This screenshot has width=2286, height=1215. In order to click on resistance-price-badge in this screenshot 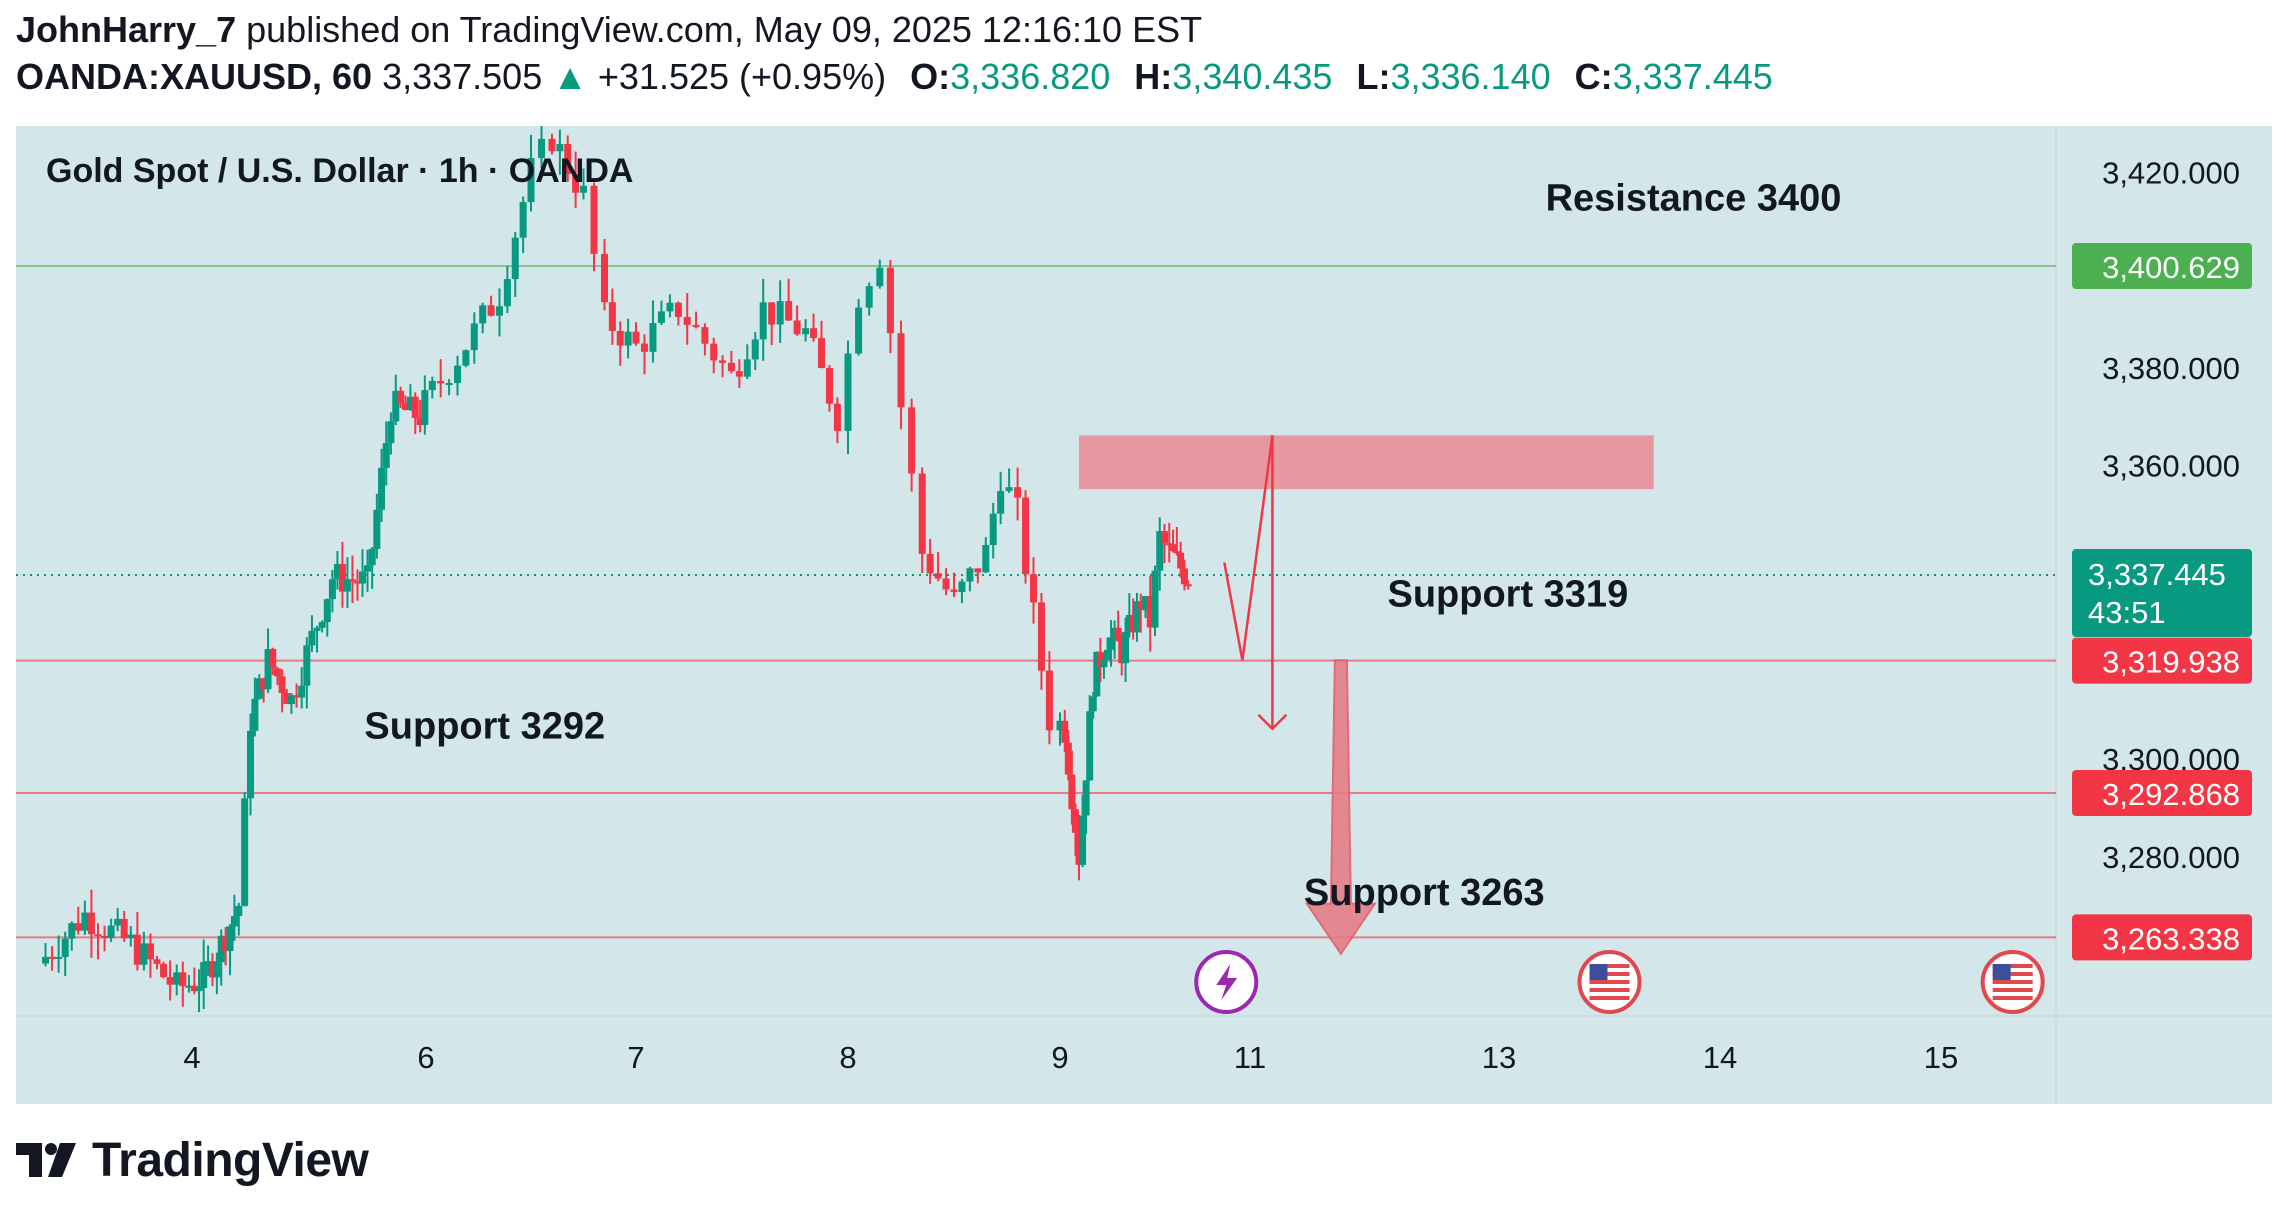, I will do `click(2162, 266)`.